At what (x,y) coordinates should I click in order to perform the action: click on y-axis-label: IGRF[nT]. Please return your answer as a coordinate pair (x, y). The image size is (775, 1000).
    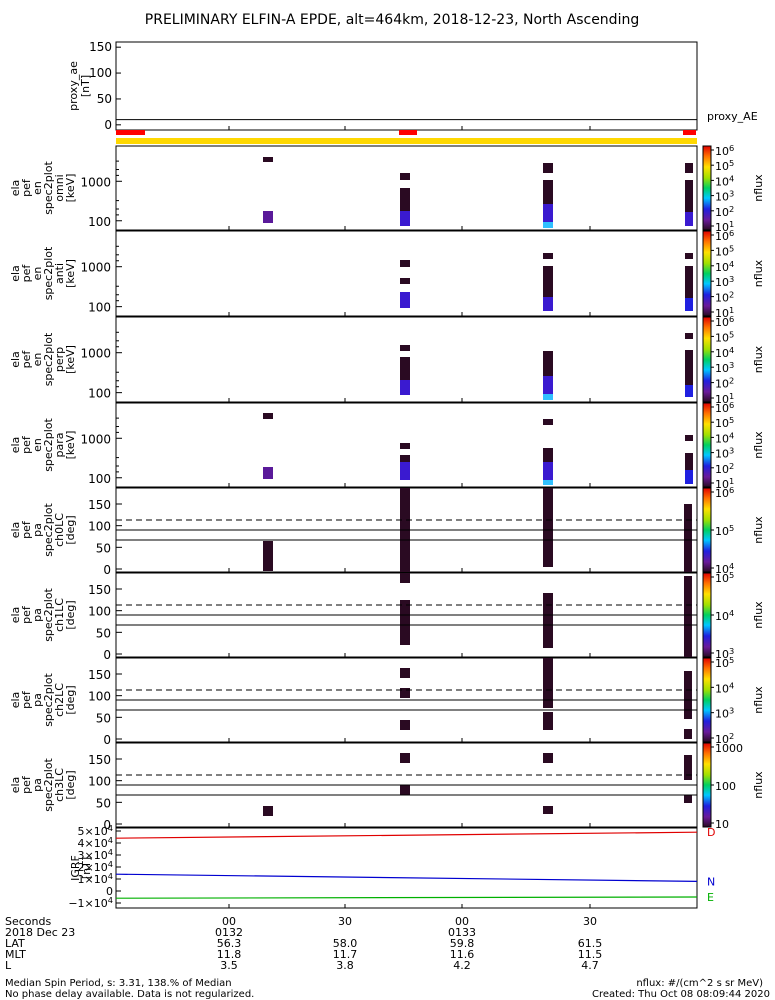
    Looking at the image, I should click on (81, 868).